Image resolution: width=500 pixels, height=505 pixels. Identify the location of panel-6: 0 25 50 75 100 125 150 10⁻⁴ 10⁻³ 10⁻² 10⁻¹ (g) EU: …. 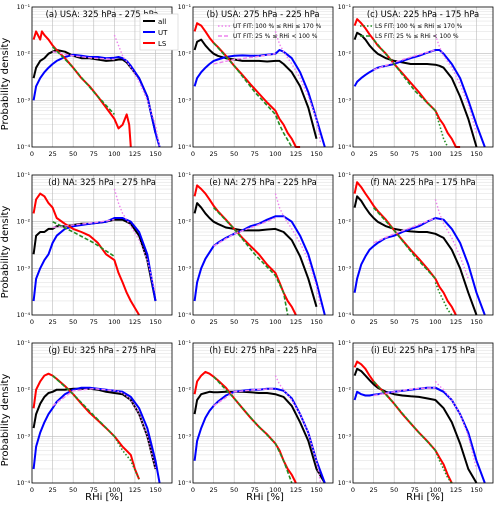
(95, 417).